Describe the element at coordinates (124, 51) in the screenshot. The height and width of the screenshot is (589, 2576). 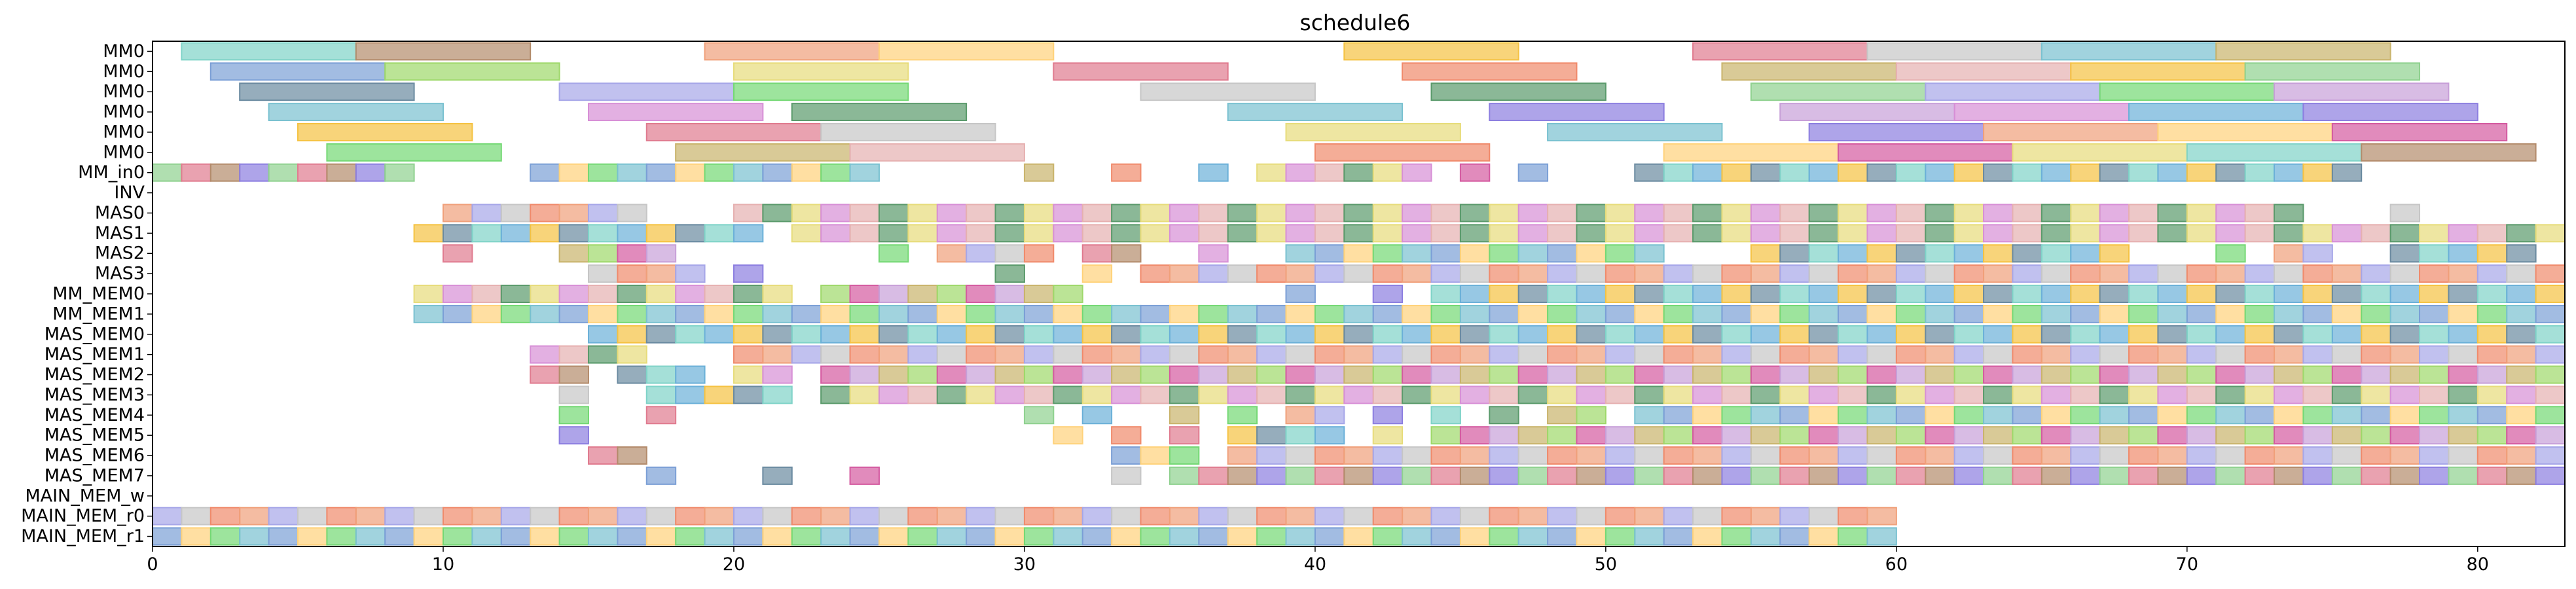
I see `y-tick-label: MM0` at that location.